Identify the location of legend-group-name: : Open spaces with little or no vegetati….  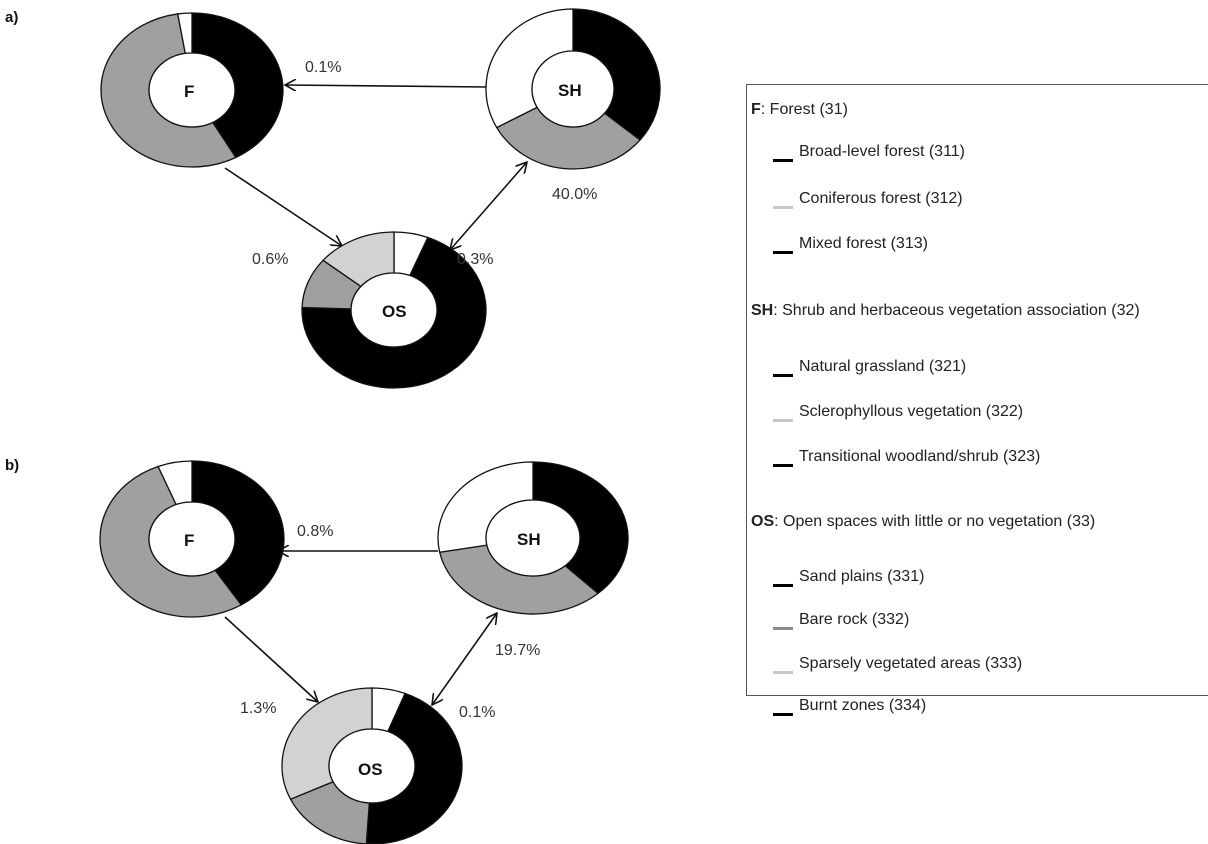
(935, 521).